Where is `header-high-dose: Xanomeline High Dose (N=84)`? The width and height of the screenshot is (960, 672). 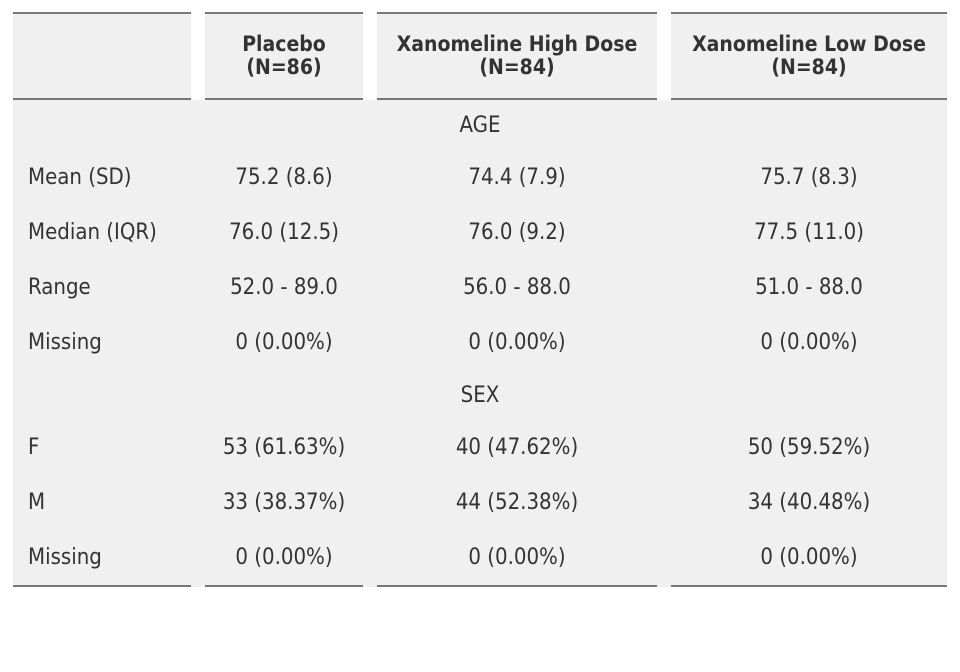 header-high-dose: Xanomeline High Dose (N=84) is located at coordinates (517, 56).